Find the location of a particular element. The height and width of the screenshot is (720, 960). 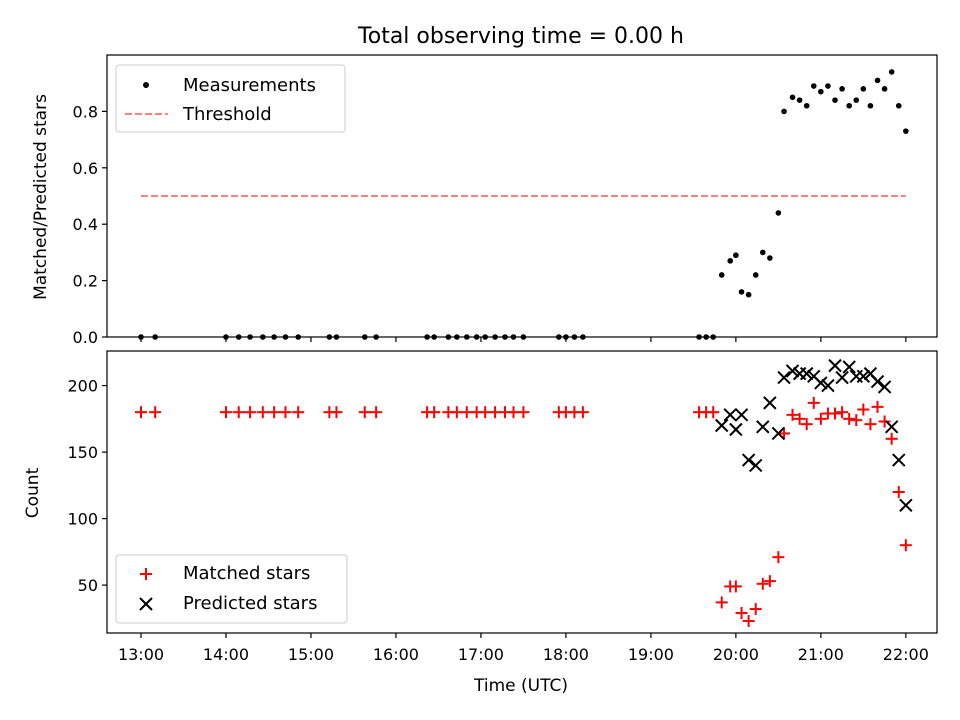

y-tick-label: 100 is located at coordinates (82, 519).